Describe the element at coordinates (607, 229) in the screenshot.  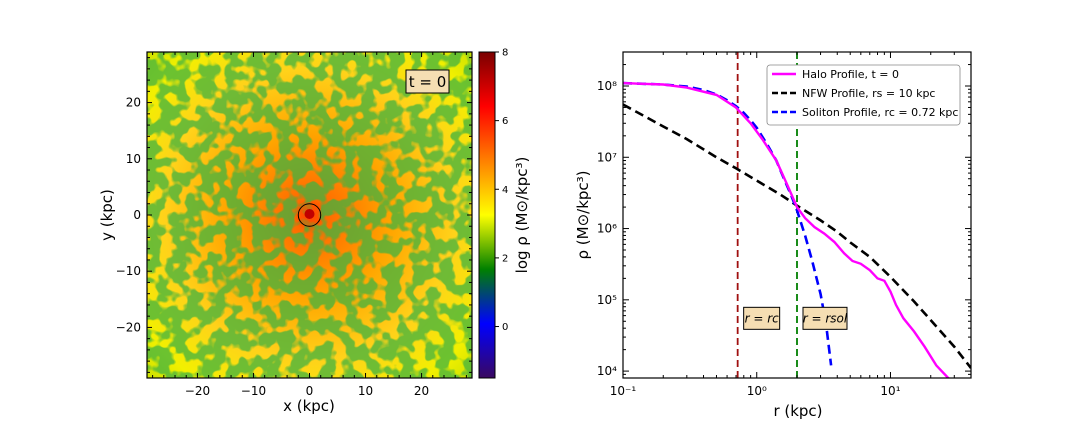
I see `y-tick-label: 10⁶` at that location.